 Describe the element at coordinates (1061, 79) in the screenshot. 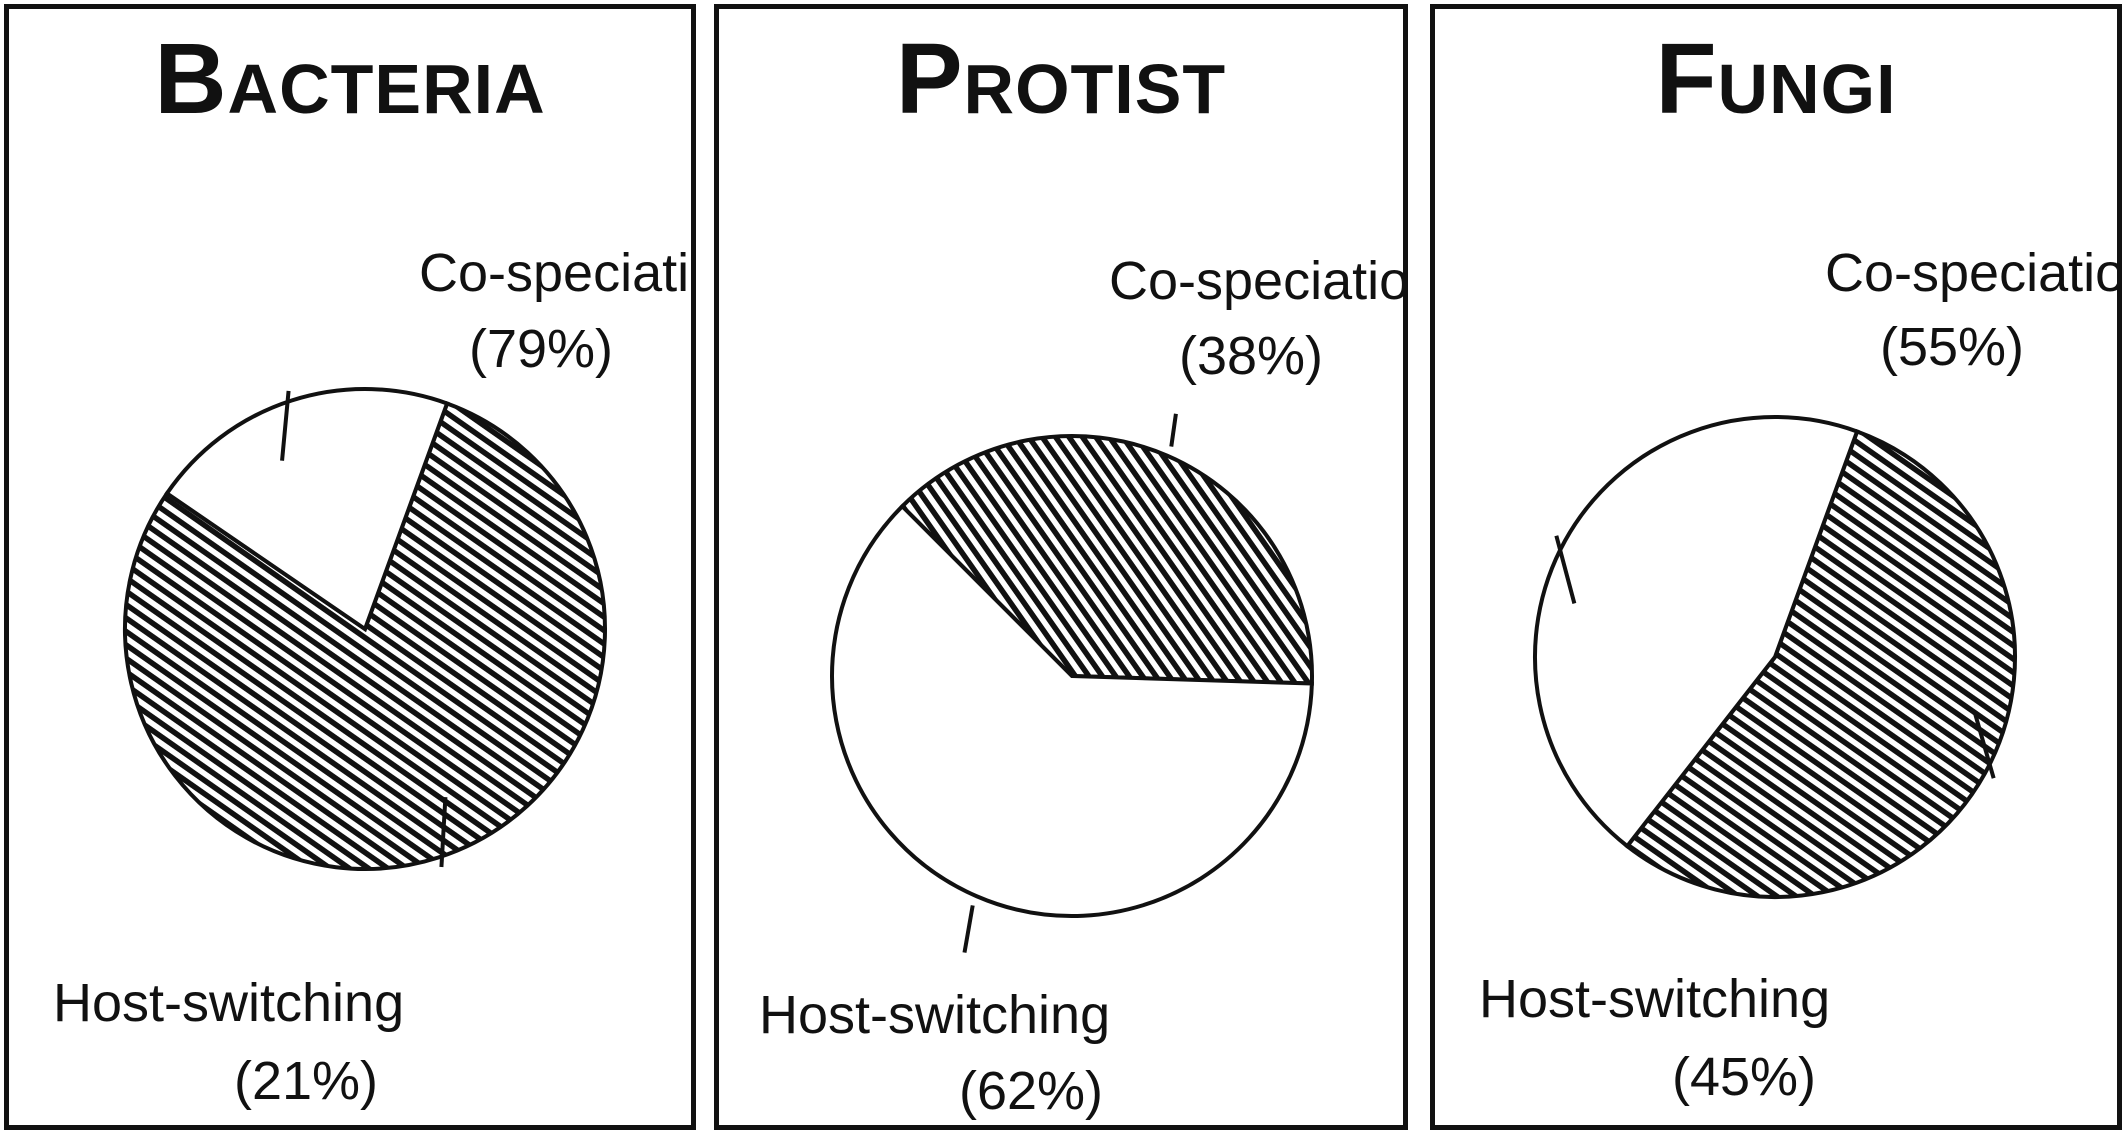

I see `chart-title: Protist` at that location.